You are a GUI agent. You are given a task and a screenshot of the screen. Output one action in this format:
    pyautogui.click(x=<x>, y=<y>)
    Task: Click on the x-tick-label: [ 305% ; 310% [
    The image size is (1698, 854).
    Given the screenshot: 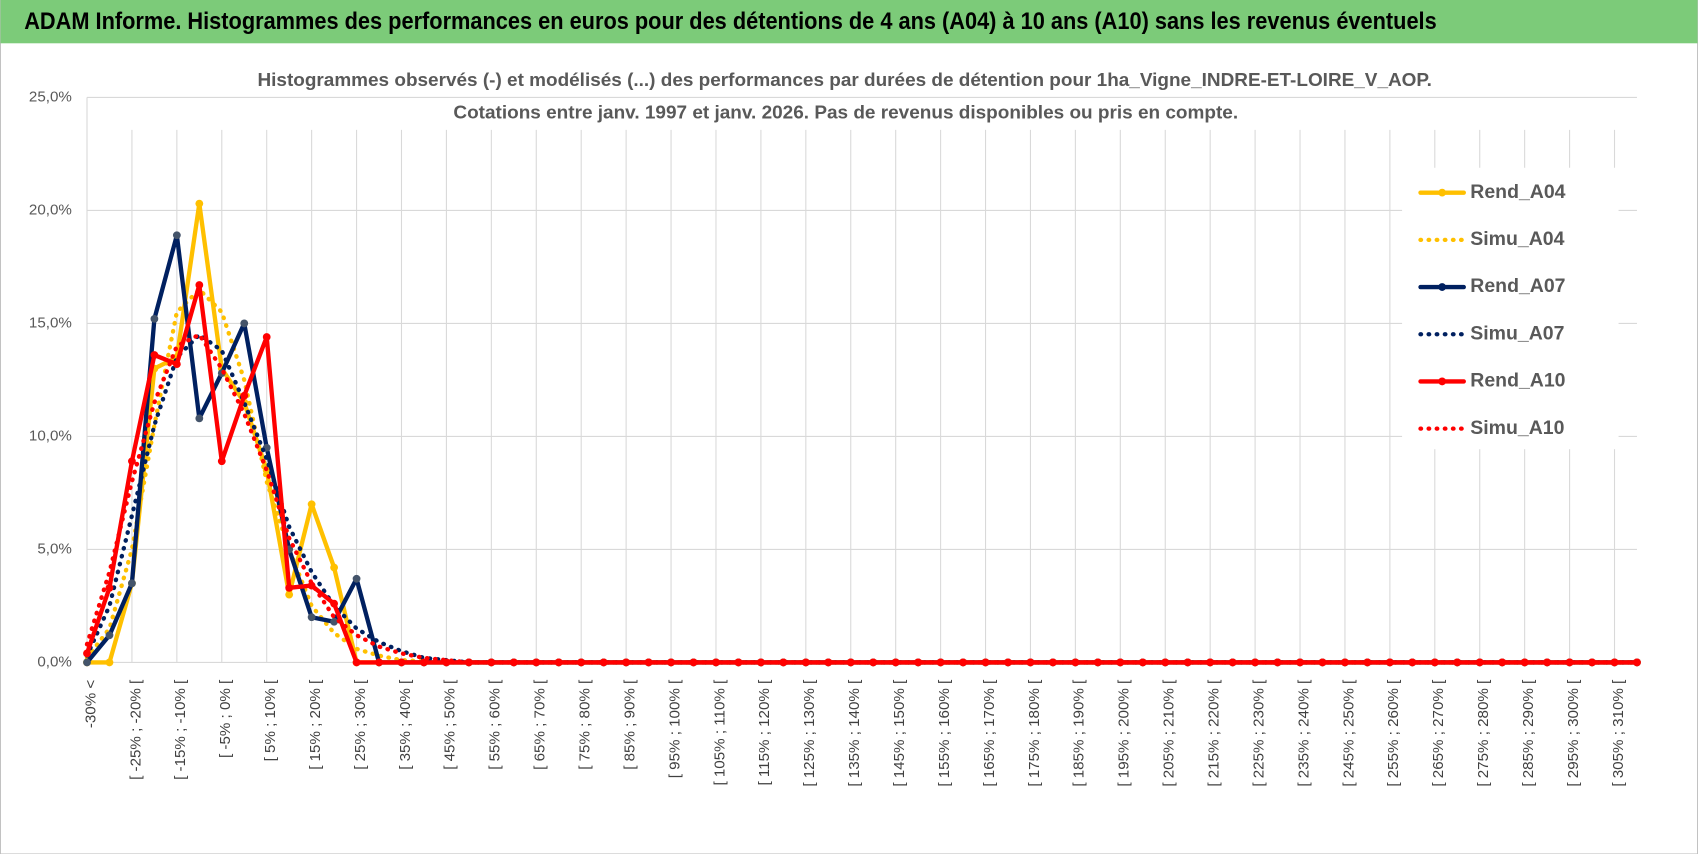 What is the action you would take?
    pyautogui.click(x=1618, y=733)
    